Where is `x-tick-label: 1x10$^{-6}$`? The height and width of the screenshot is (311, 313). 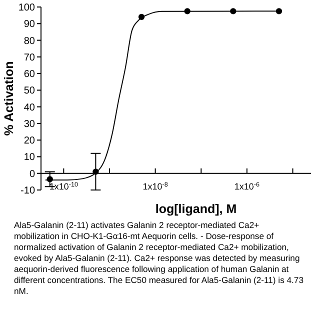
x-tick-label: 1x10$^{-6}$ is located at coordinates (247, 186).